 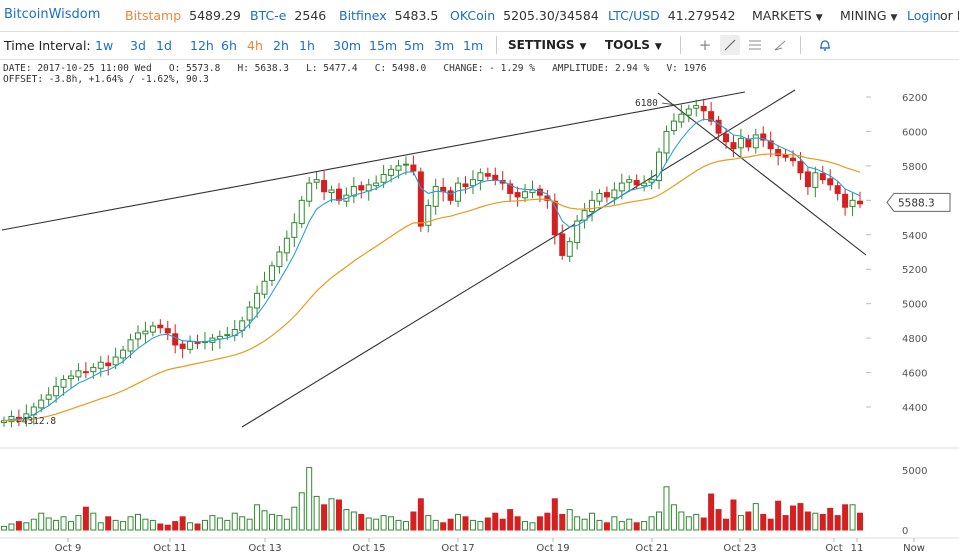 What do you see at coordinates (347, 45) in the screenshot?
I see `interval-30m: 30m` at bounding box center [347, 45].